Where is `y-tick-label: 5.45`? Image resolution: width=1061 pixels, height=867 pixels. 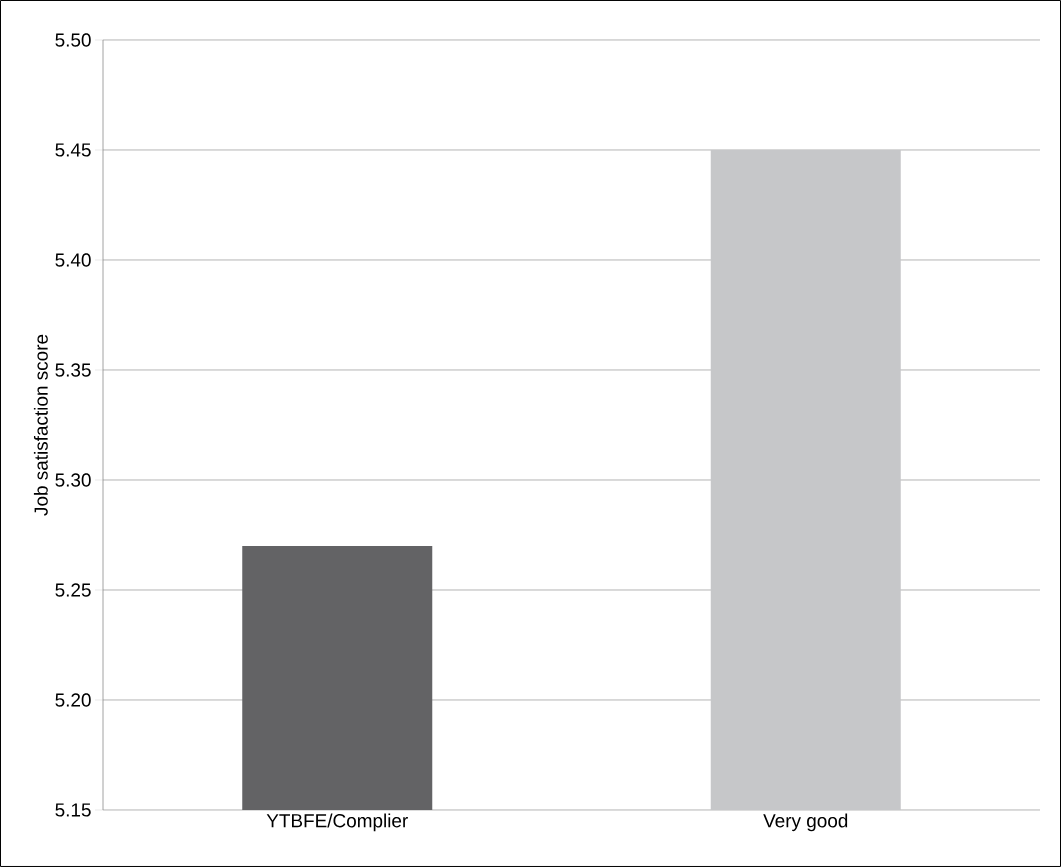 y-tick-label: 5.45 is located at coordinates (73, 150).